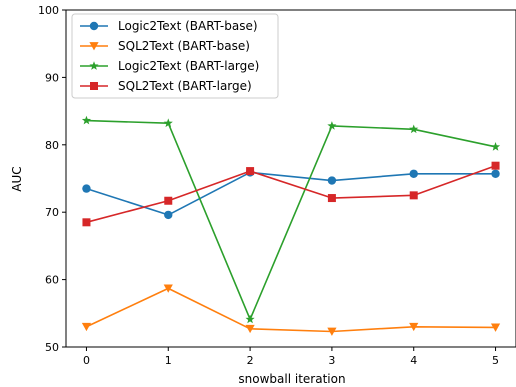 Image resolution: width=516 pixels, height=387 pixels. Describe the element at coordinates (184, 46) in the screenshot. I see `legend-label: SQL2Text (BART-base)` at that location.